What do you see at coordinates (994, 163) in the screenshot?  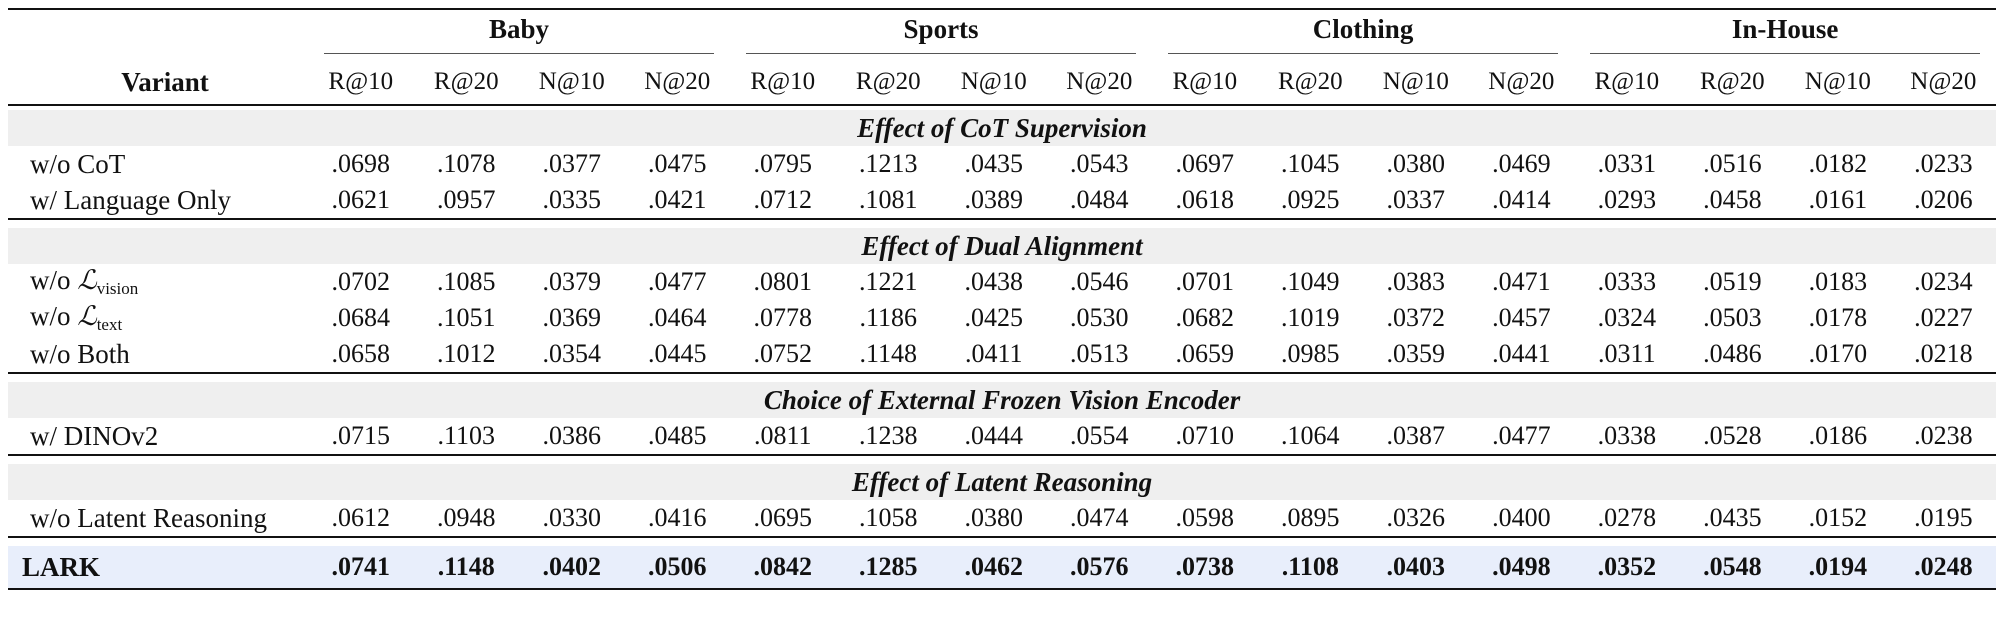 I see `value-cell: .0435` at bounding box center [994, 163].